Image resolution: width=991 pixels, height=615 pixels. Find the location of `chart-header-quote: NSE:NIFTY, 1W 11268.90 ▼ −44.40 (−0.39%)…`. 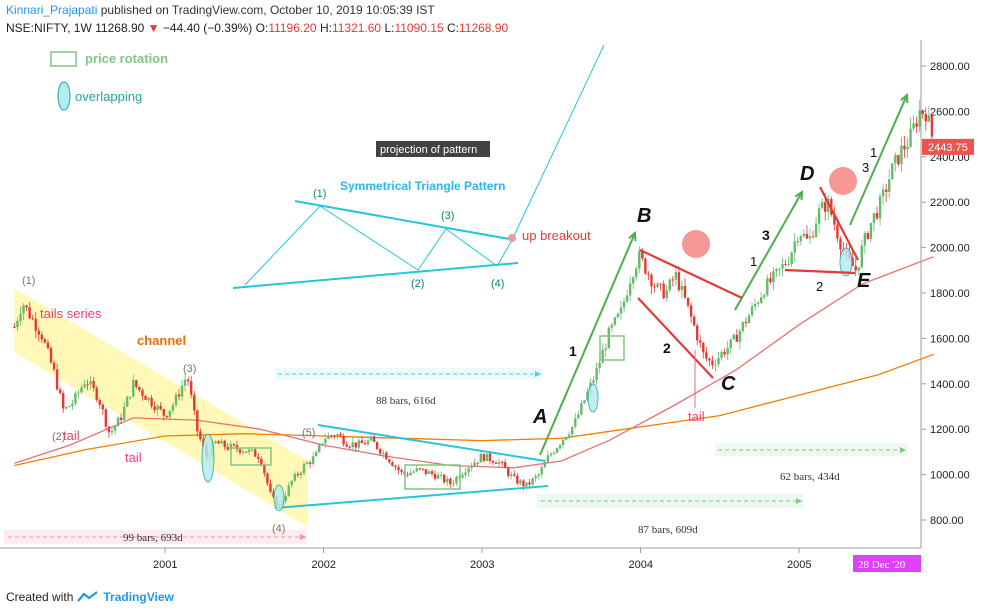

chart-header-quote: NSE:NIFTY, 1W 11268.90 ▼ −44.40 (−0.39%)… is located at coordinates (257, 28).